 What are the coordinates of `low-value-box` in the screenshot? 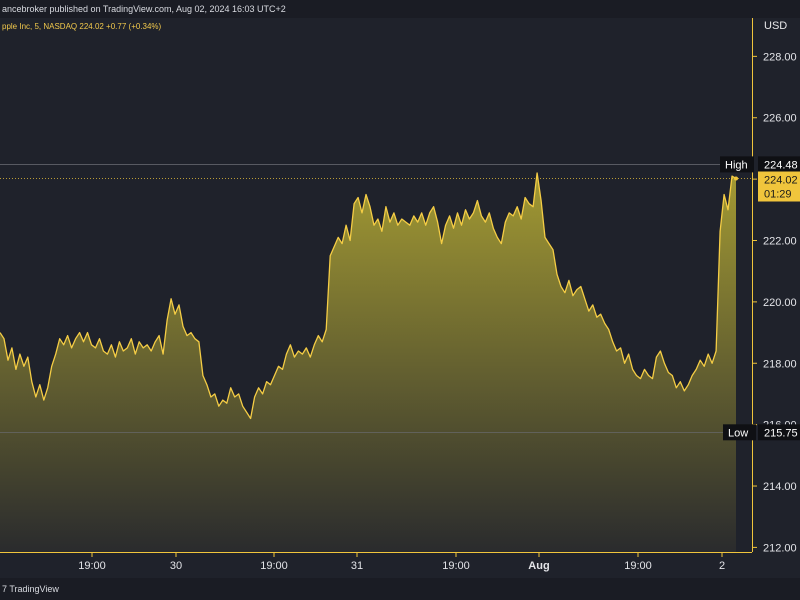 It's located at (779, 432).